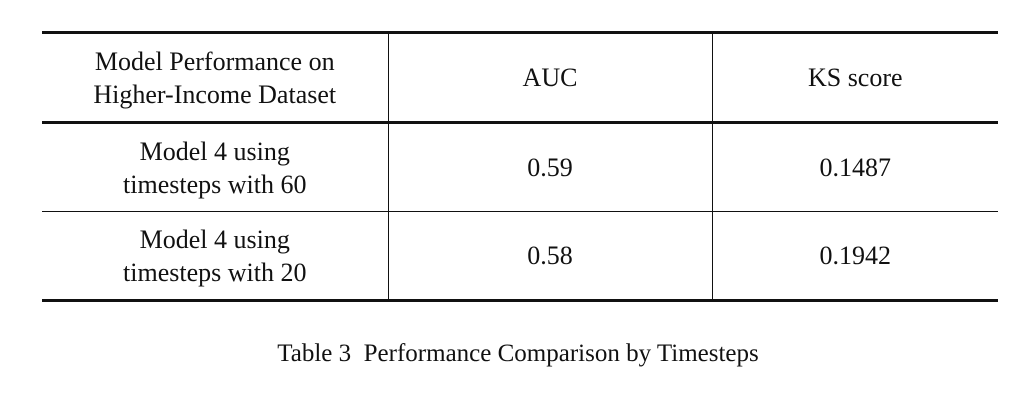  Describe the element at coordinates (855, 167) in the screenshot. I see `row-ks-value: 0.1487` at that location.